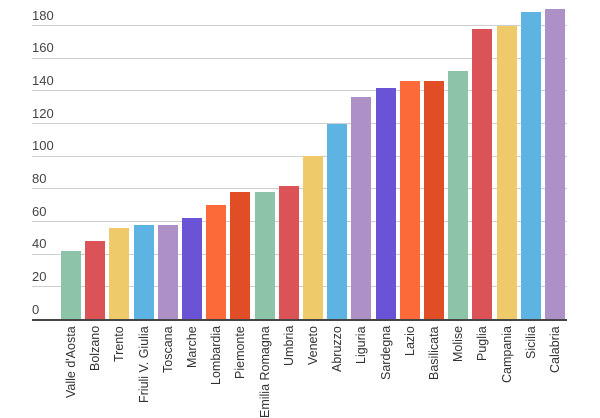 The width and height of the screenshot is (600, 418). What do you see at coordinates (240, 352) in the screenshot?
I see `x-tick-label: Piemonte` at bounding box center [240, 352].